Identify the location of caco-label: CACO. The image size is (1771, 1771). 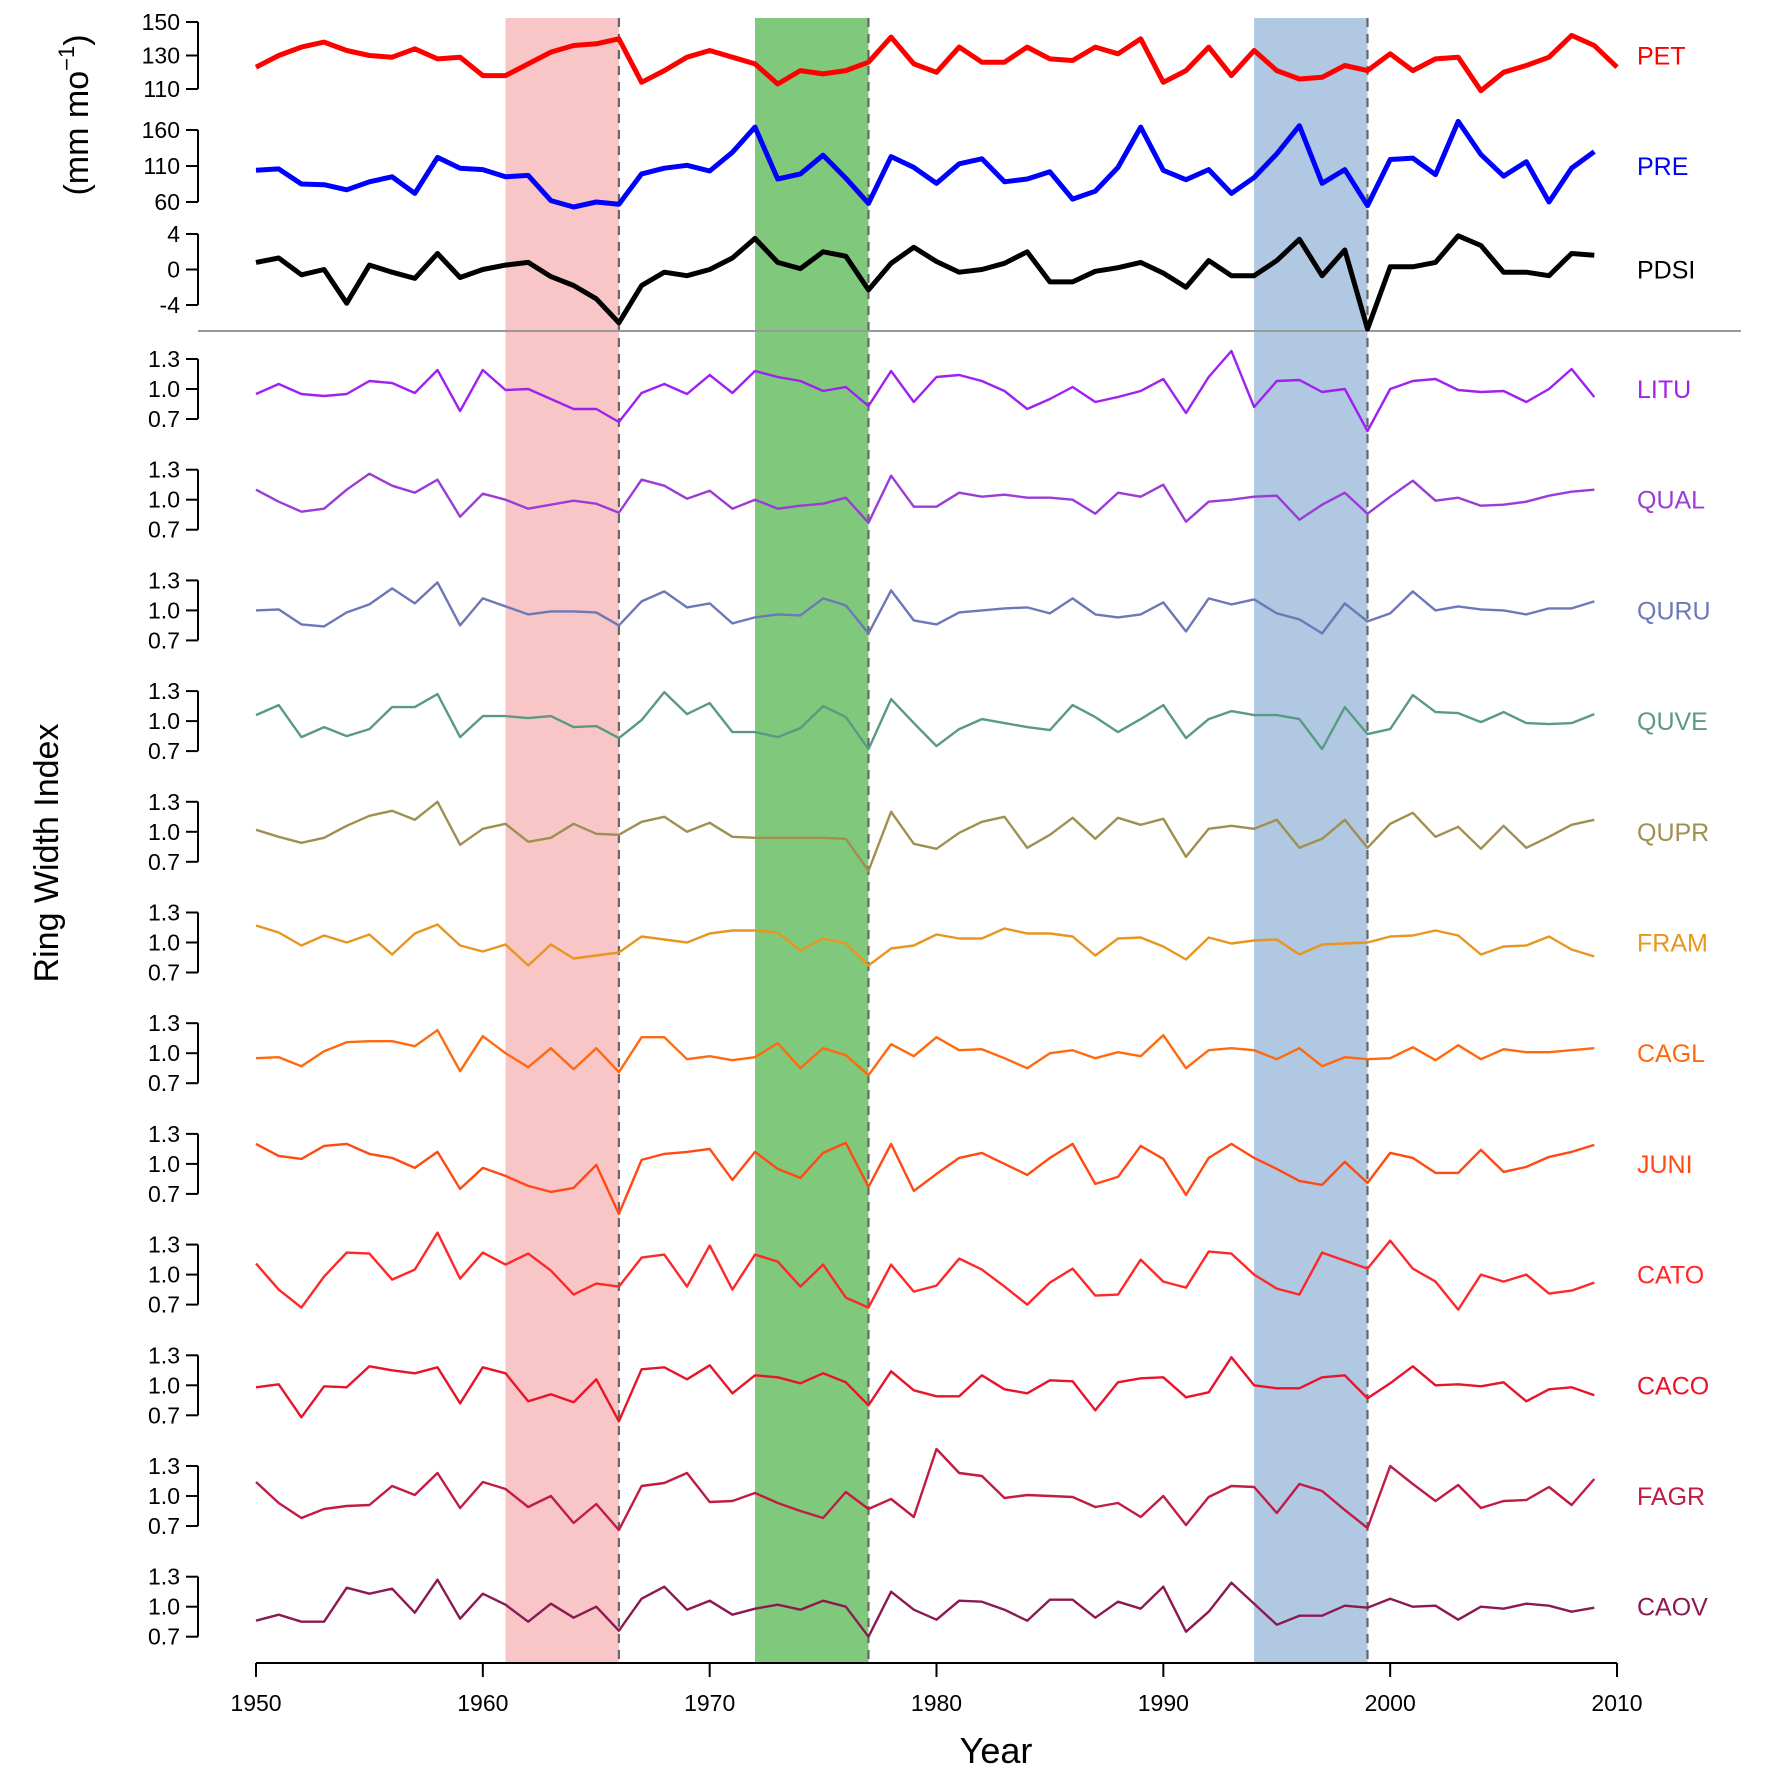
(1673, 1386).